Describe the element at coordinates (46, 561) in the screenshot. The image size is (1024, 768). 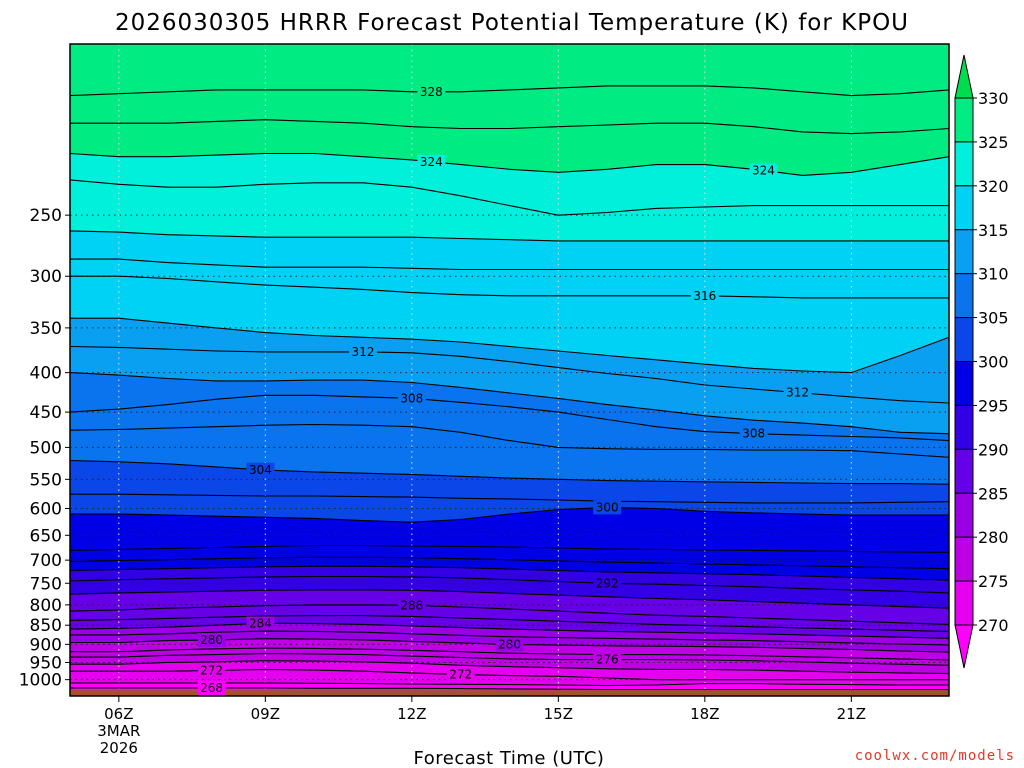
I see `y-tick-label-700: 700` at that location.